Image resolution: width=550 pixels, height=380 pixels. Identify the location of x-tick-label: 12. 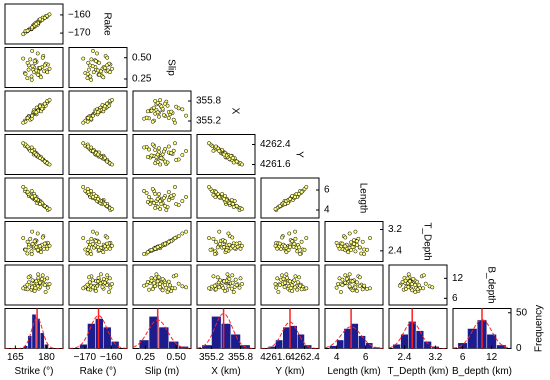
(492, 357).